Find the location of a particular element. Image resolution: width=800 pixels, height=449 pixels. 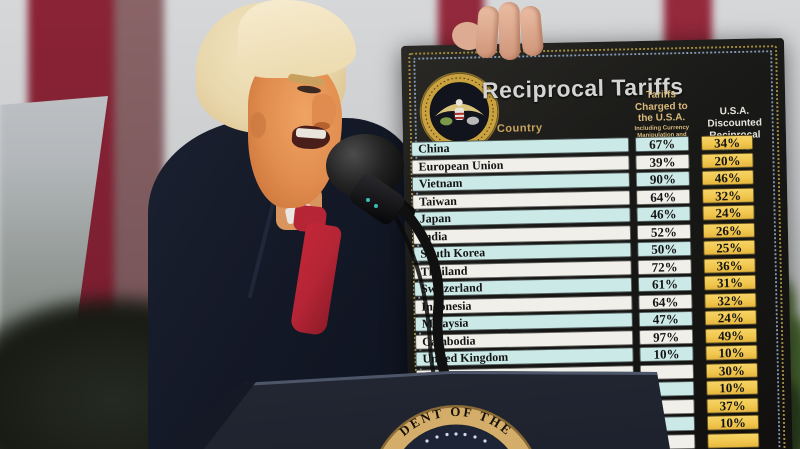

discounted-tariff-cell is located at coordinates (733, 440).